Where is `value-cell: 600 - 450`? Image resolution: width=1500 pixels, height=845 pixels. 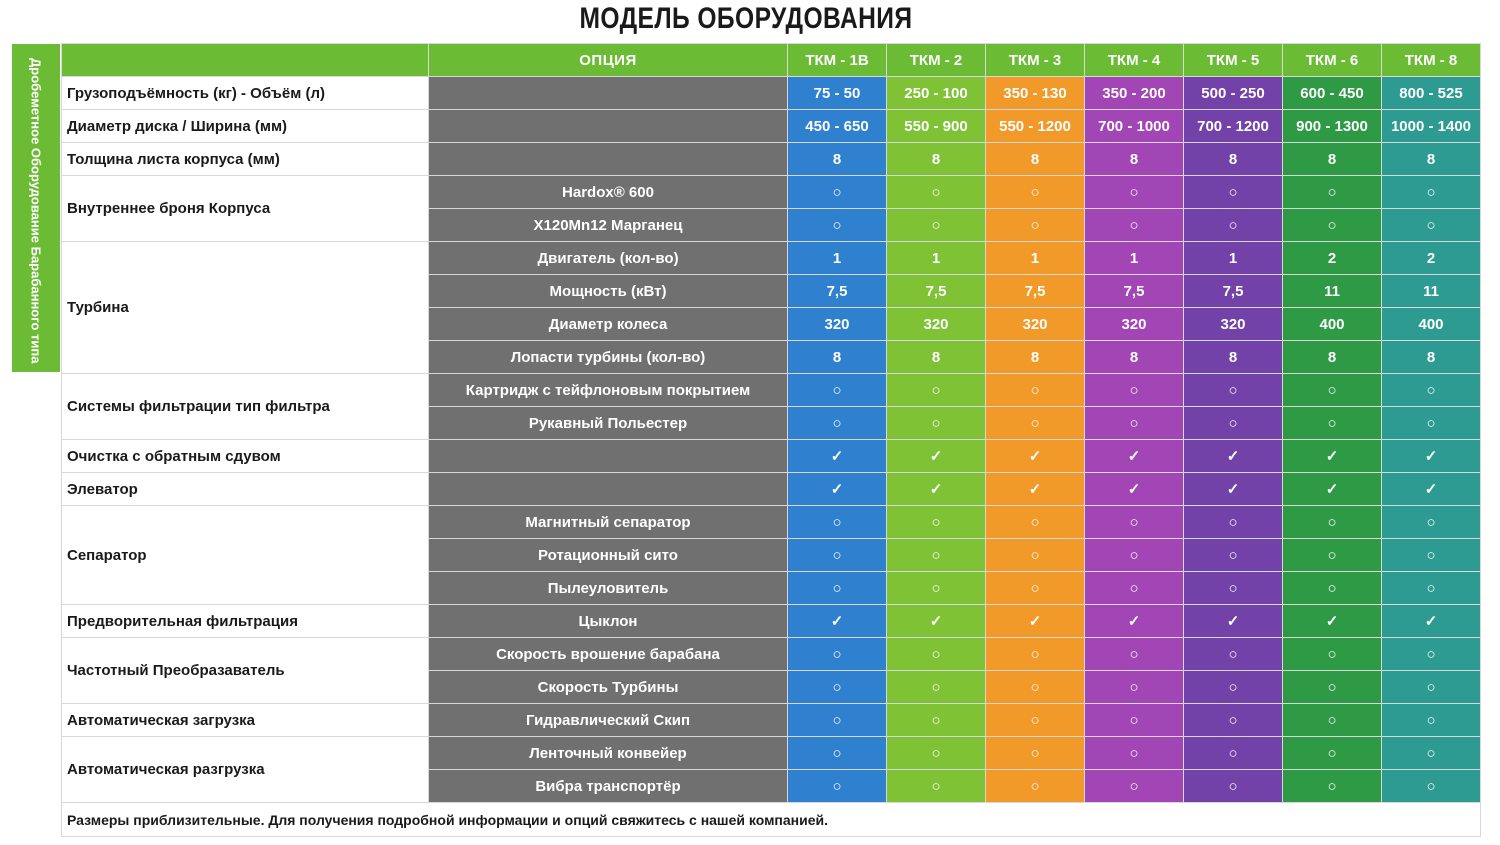
value-cell: 600 - 450 is located at coordinates (1332, 93).